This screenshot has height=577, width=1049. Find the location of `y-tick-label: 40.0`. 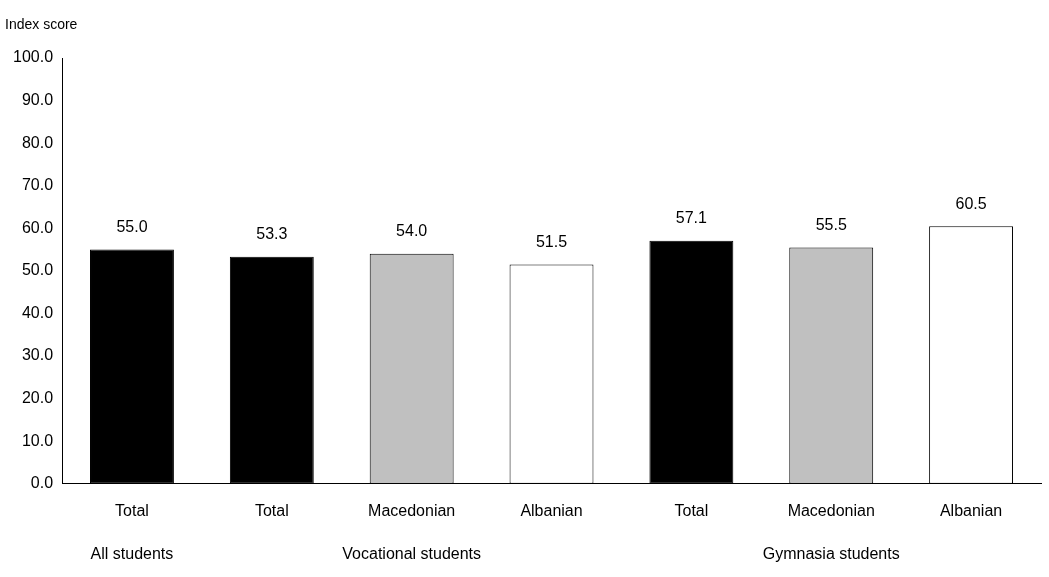

y-tick-label: 40.0 is located at coordinates (37, 312).